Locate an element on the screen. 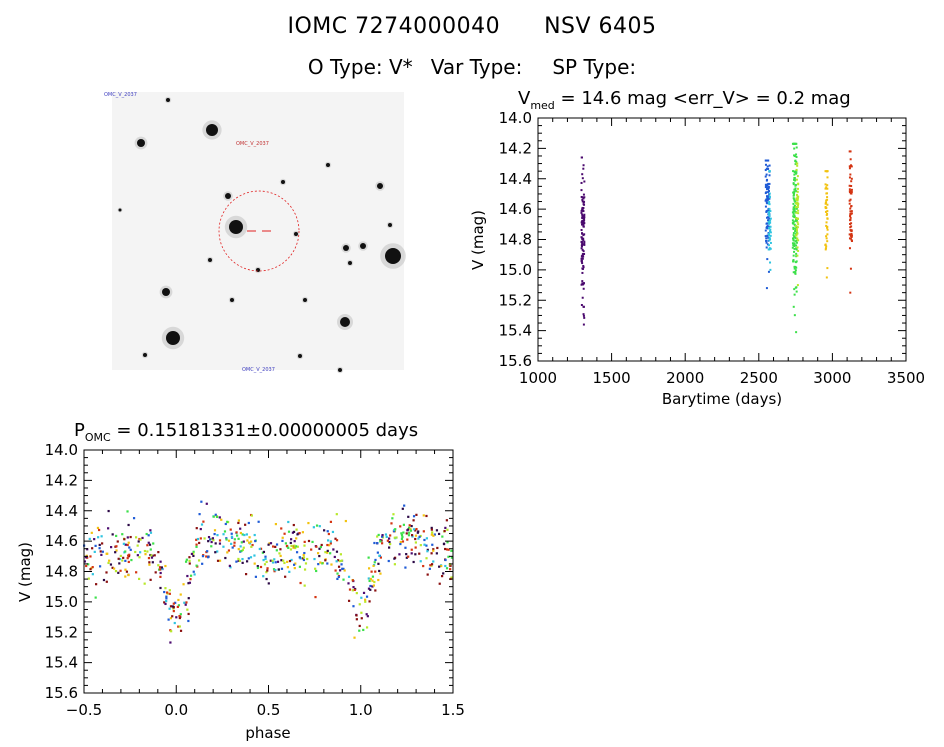  lc2-title-rest: = 0.15181331±0.00000005 days is located at coordinates (264, 430).